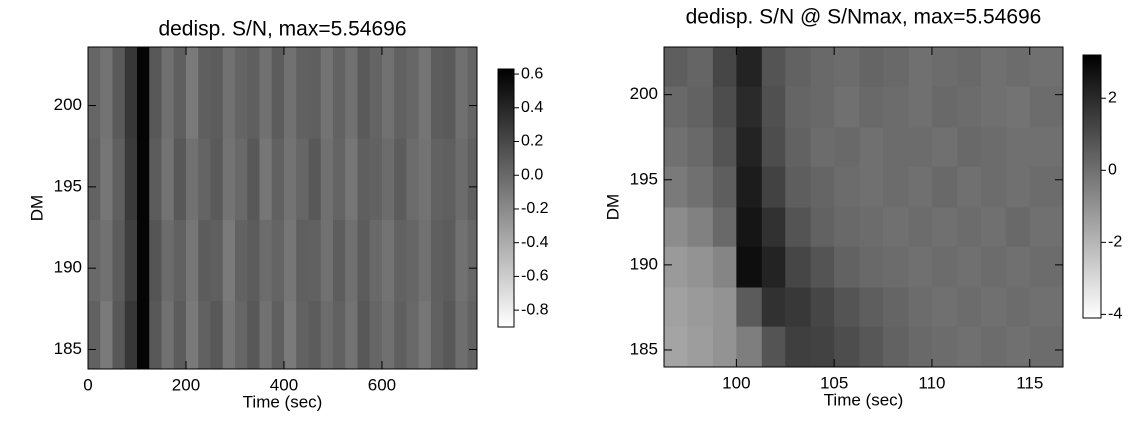 The height and width of the screenshot is (435, 1133). I want to click on colorbar-tick-label: -4, so click(1115, 314).